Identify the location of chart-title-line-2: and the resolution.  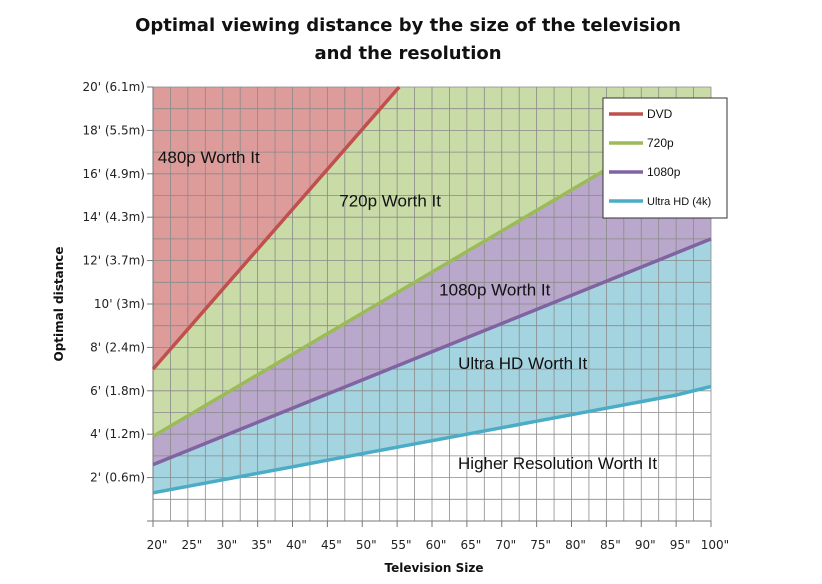
(407, 53).